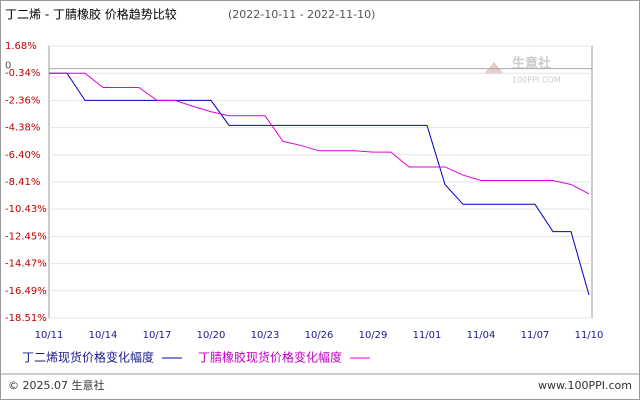  I want to click on x-tick-label: 10/26, so click(319, 335).